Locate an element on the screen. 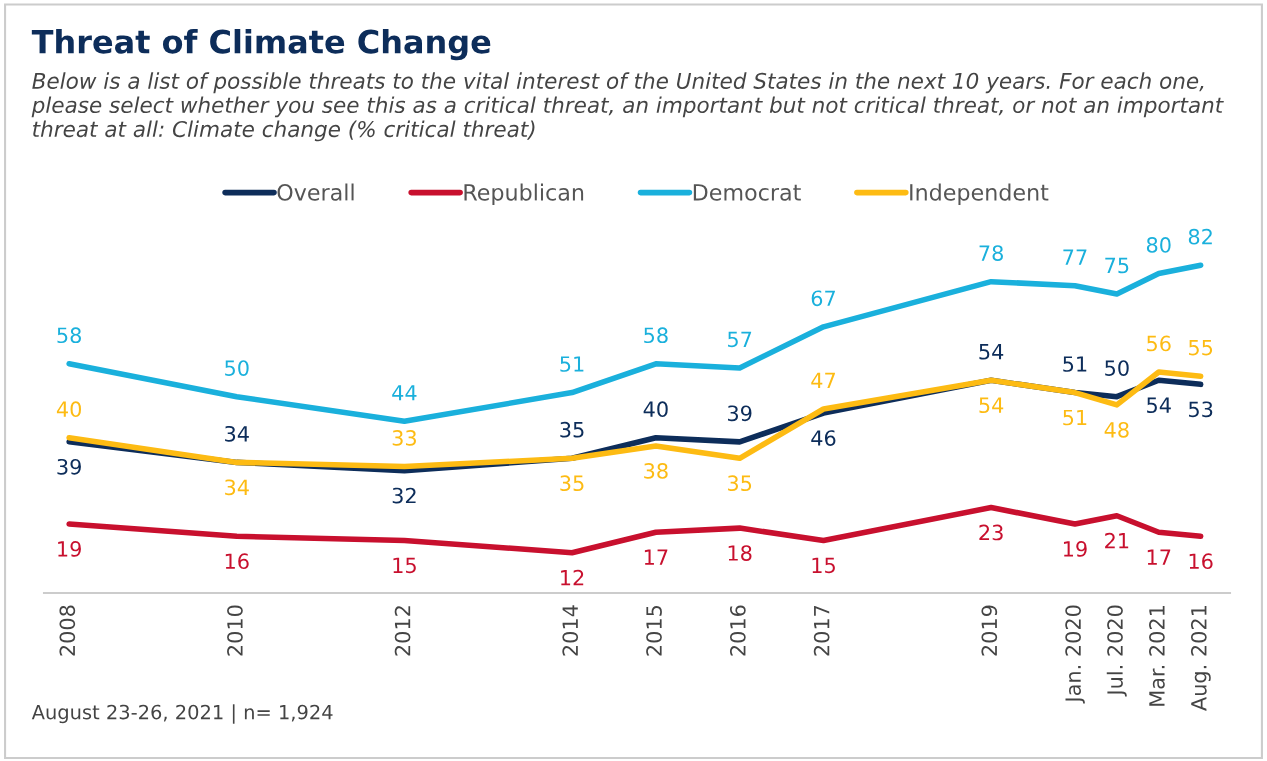 This screenshot has width=1267, height=761. legend-label: Overall is located at coordinates (315, 192).